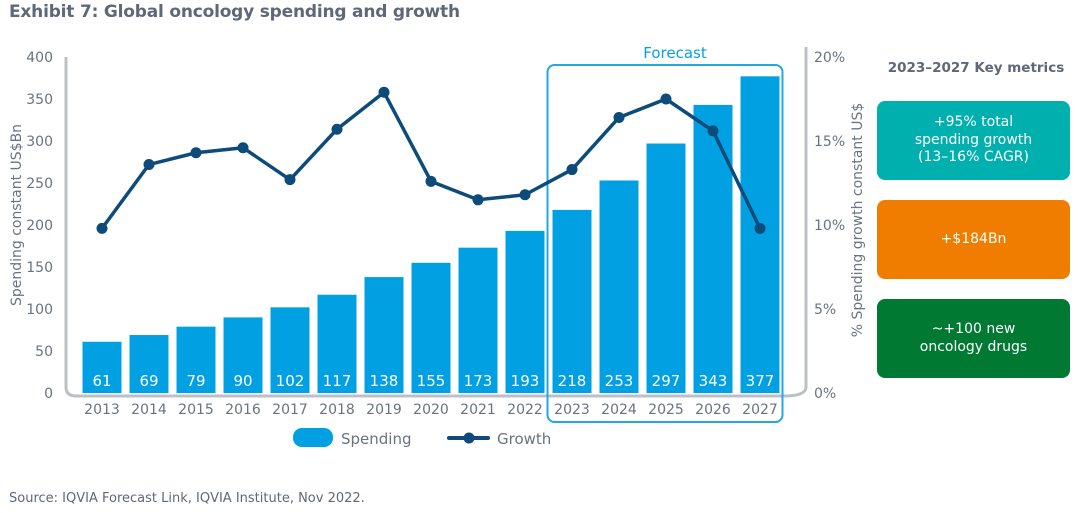 This screenshot has width=1080, height=513. I want to click on y-tick-label: 350, so click(39, 100).